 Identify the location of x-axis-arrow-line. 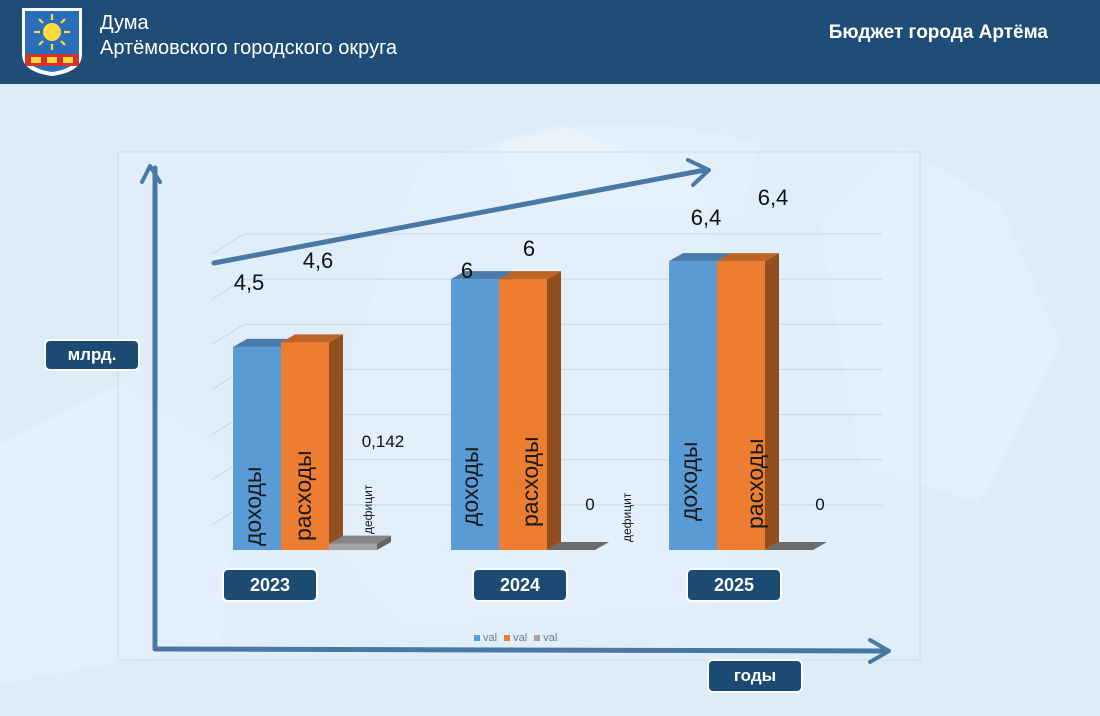
(520, 650).